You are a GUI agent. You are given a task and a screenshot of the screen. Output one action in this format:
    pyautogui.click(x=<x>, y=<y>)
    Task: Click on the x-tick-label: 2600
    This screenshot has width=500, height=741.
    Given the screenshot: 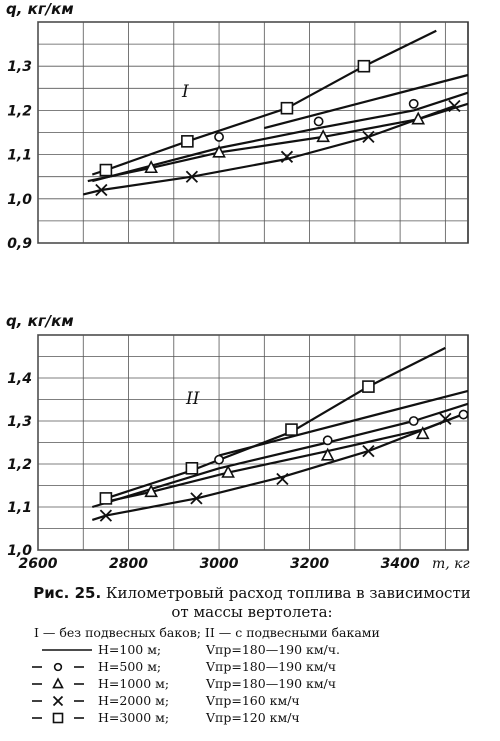 What is the action you would take?
    pyautogui.click(x=38, y=564)
    